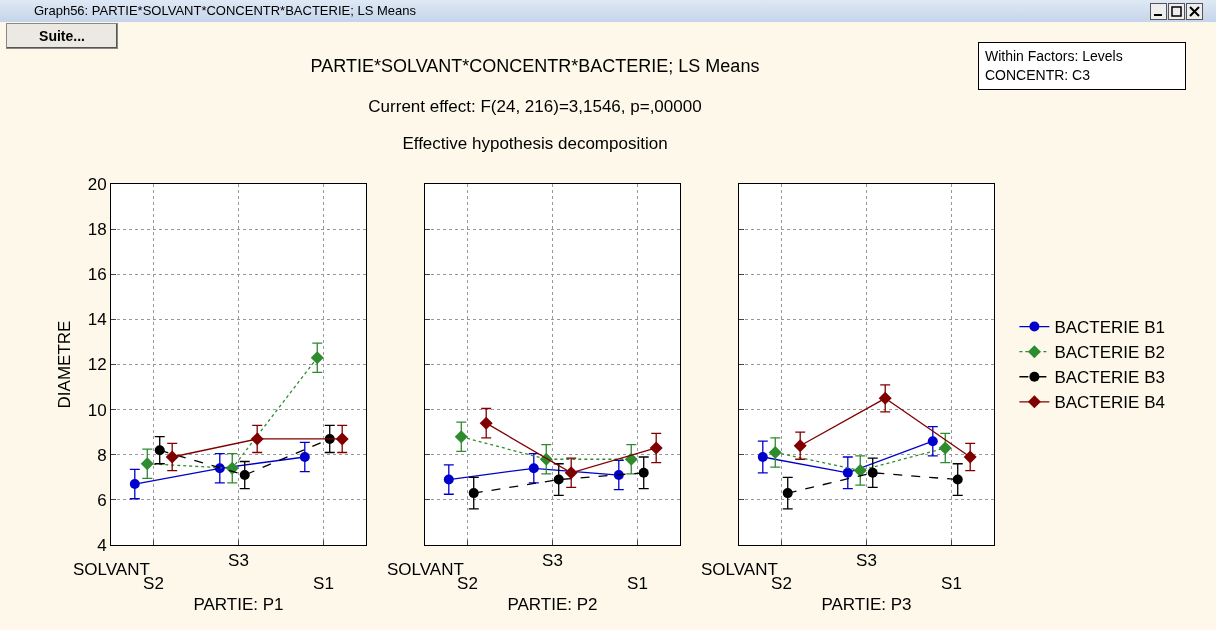  Describe the element at coordinates (535, 66) in the screenshot. I see `chart-title: PARTIE*SOLVANT*CONCENTR*BACTERIE; LS Means` at that location.